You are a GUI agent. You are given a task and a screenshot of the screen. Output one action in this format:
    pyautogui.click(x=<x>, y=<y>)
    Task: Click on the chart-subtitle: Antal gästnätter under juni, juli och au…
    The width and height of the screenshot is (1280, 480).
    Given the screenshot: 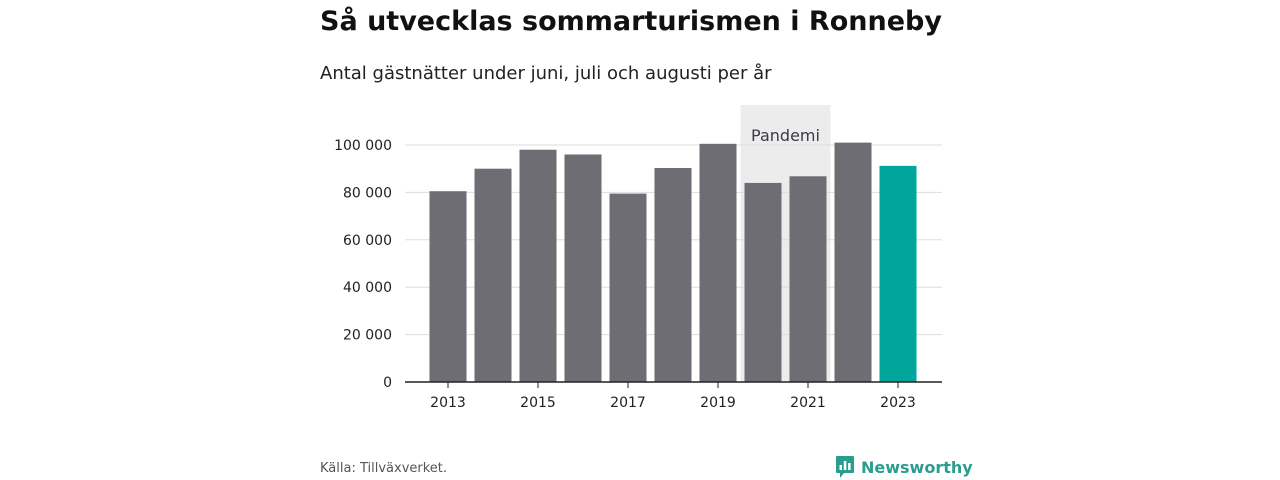 What is the action you would take?
    pyautogui.click(x=546, y=73)
    